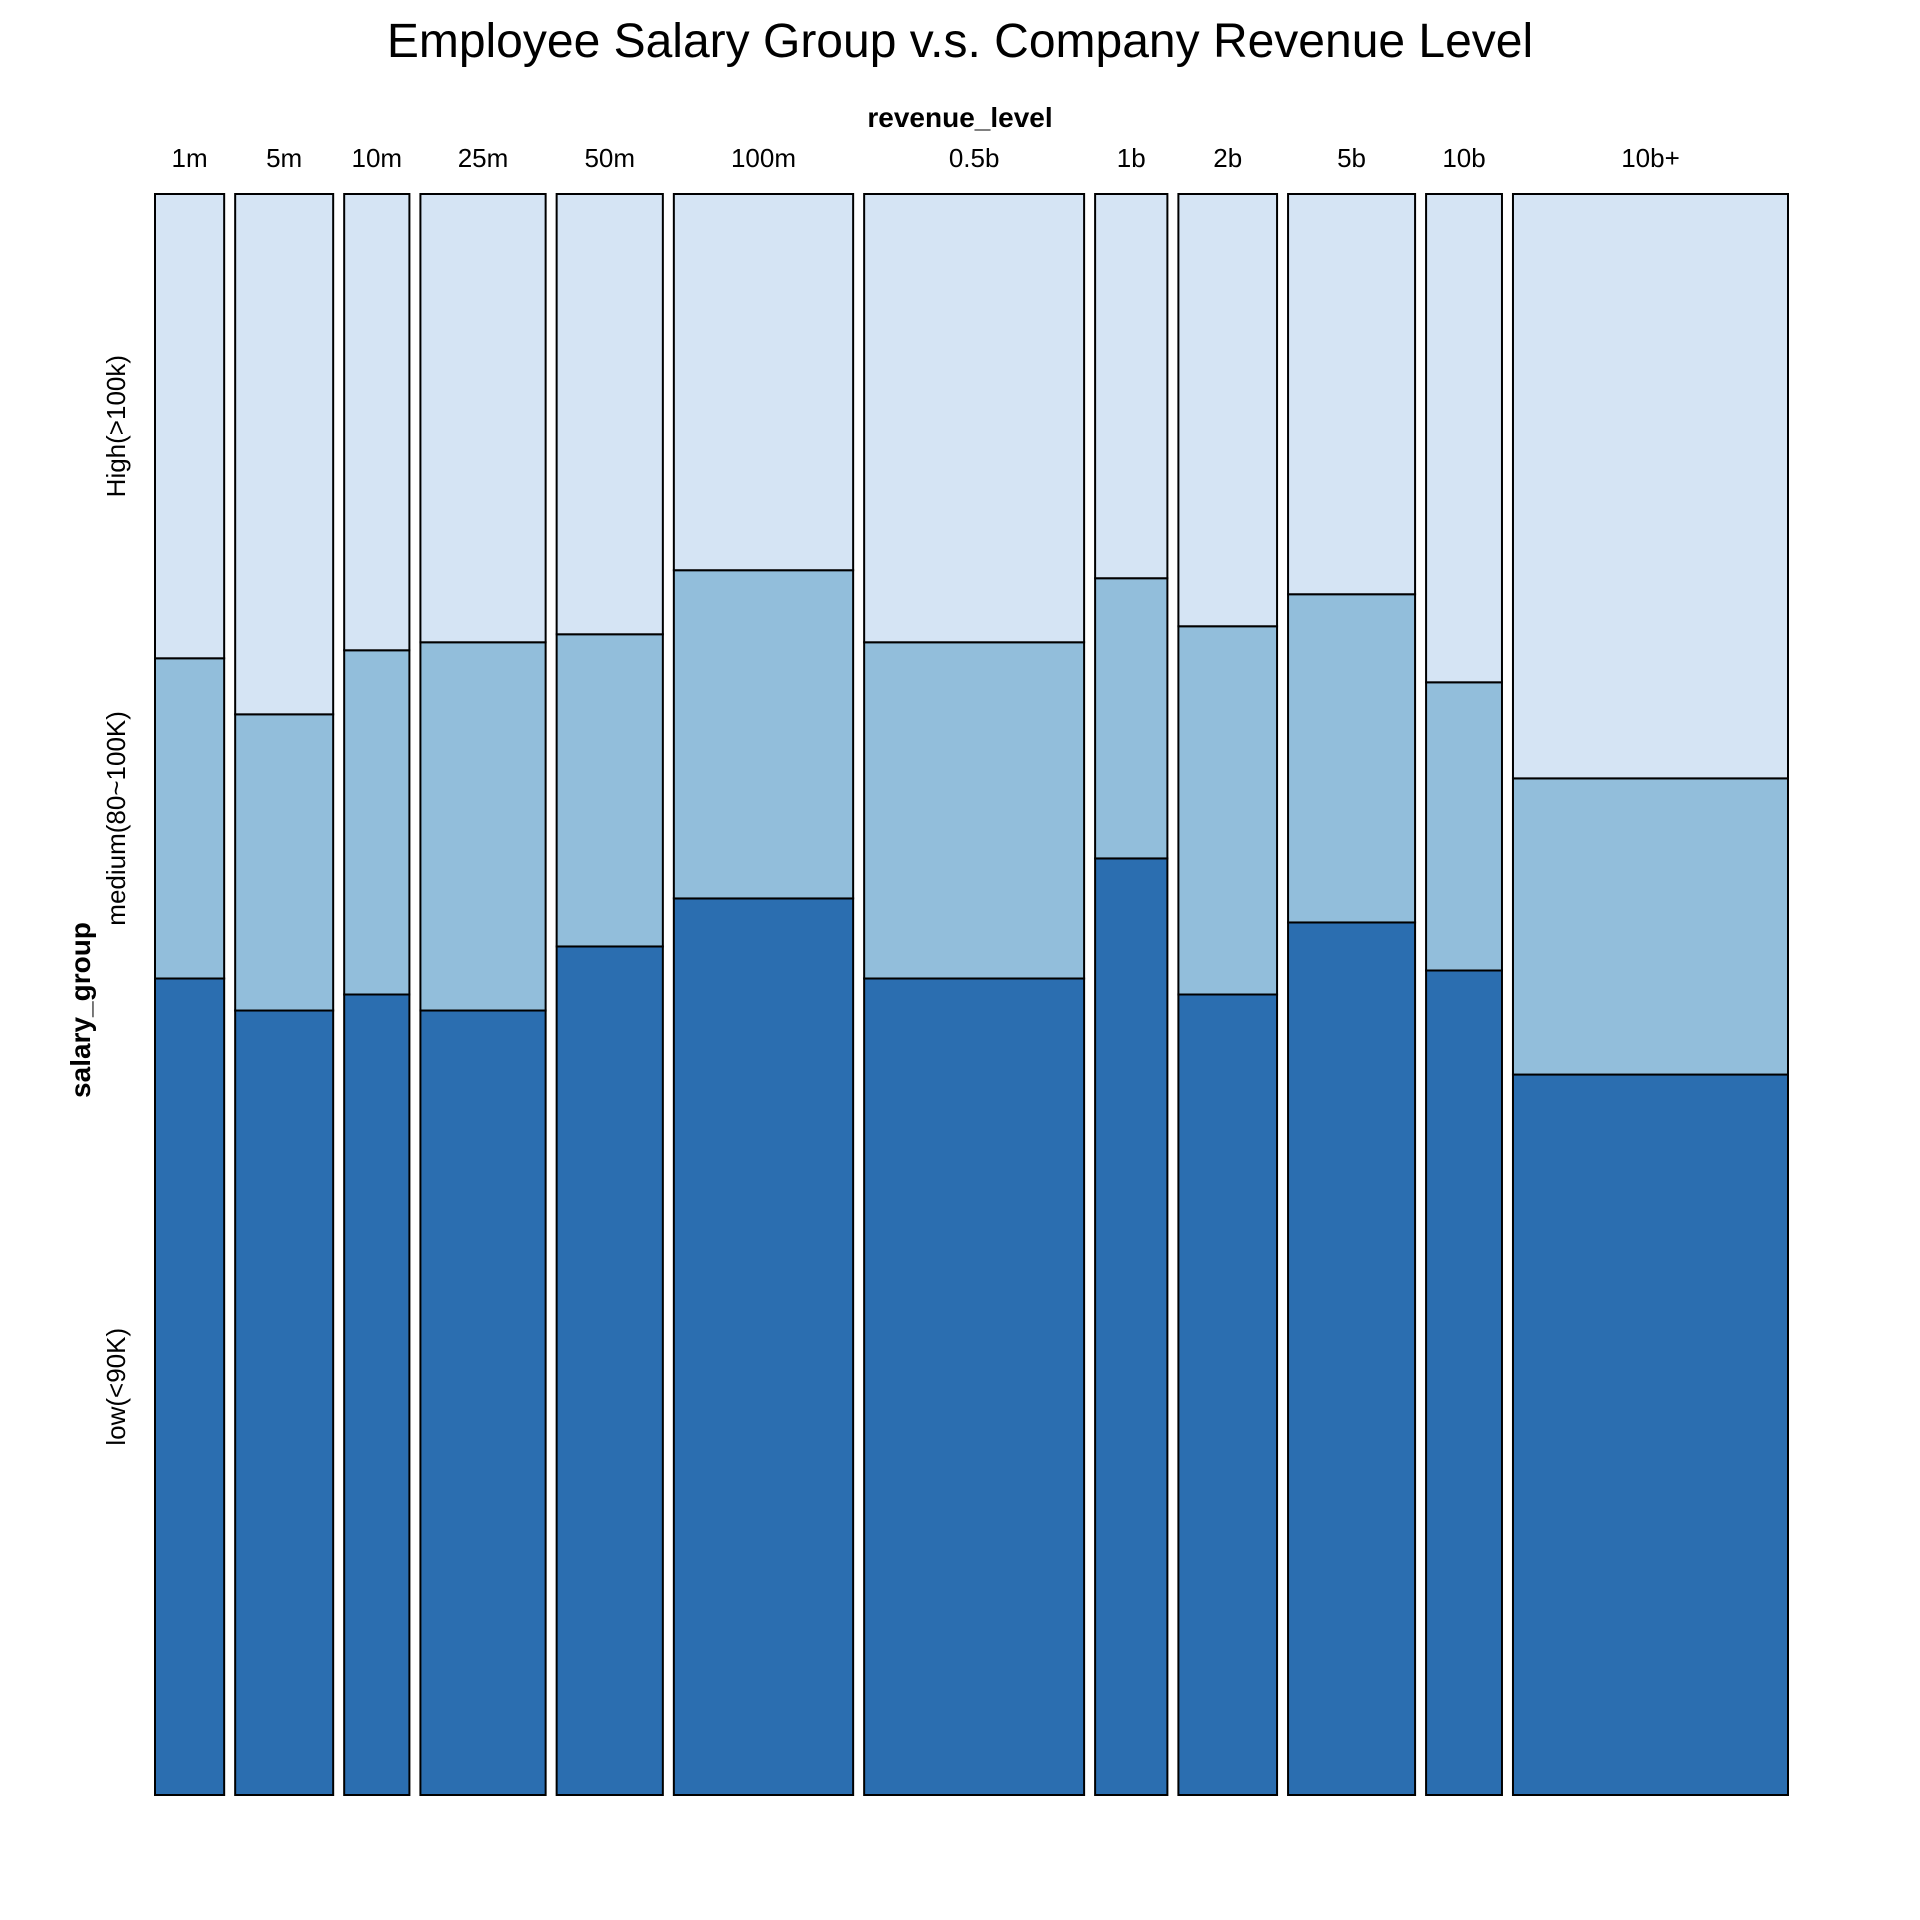 This screenshot has width=1920, height=1920. What do you see at coordinates (190, 158) in the screenshot?
I see `x-tick-label: 1m` at bounding box center [190, 158].